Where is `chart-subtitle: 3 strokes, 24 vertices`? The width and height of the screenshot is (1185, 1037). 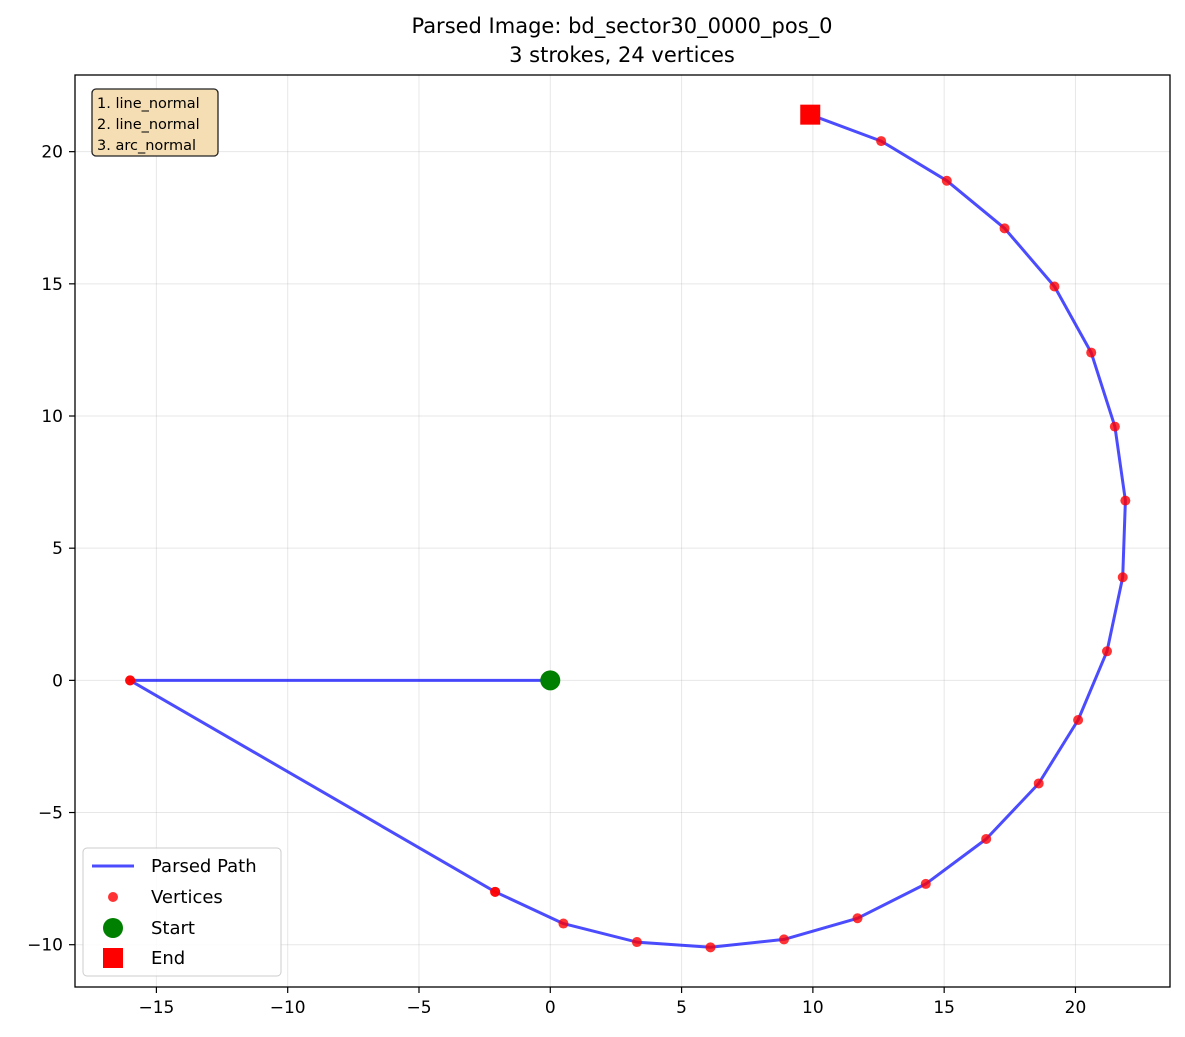
chart-subtitle: 3 strokes, 24 vertices is located at coordinates (622, 55).